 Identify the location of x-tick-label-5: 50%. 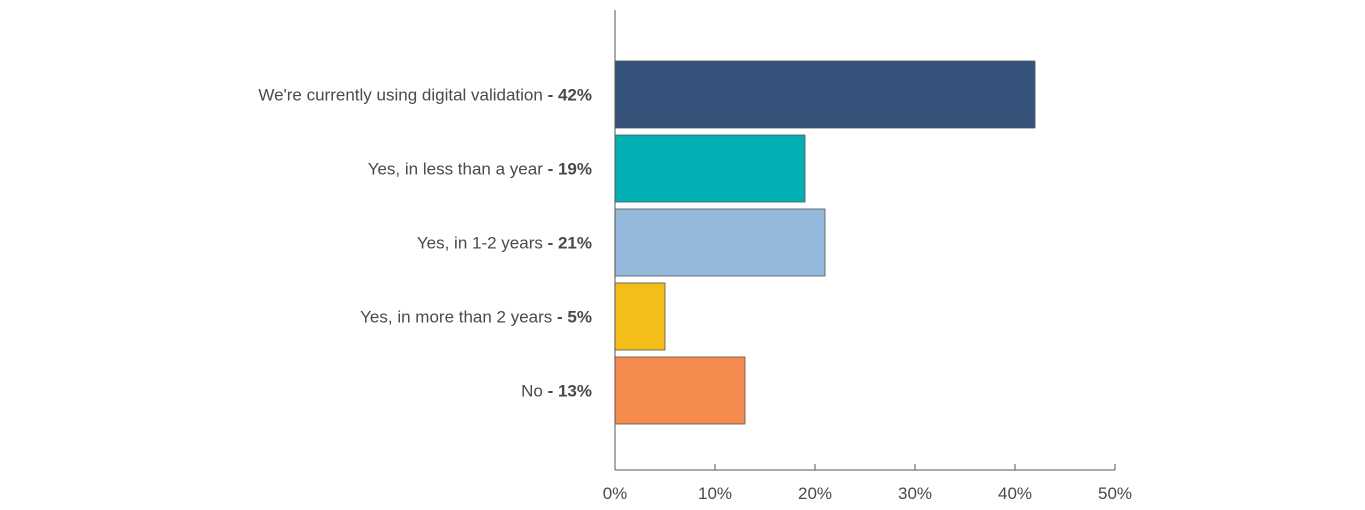
(1115, 493).